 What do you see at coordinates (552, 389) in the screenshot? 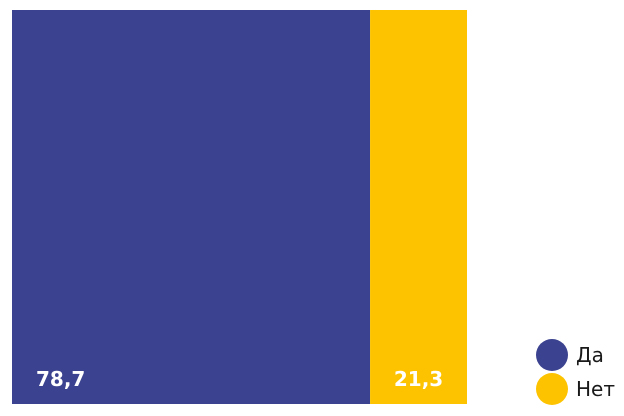
I see `legend-swatch-no` at bounding box center [552, 389].